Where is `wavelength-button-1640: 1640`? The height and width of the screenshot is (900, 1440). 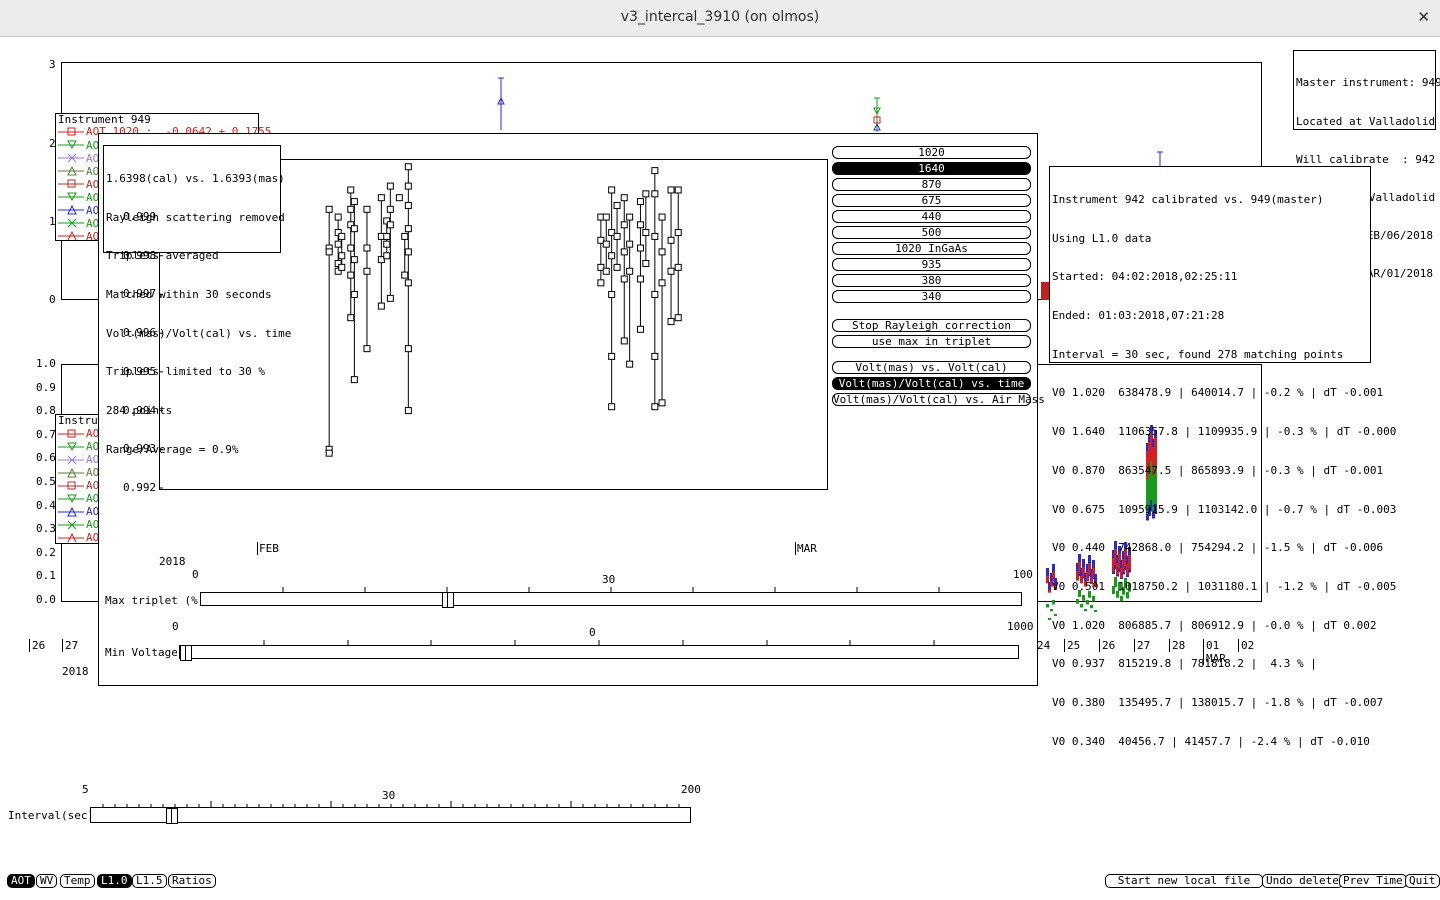 wavelength-button-1640: 1640 is located at coordinates (931, 168).